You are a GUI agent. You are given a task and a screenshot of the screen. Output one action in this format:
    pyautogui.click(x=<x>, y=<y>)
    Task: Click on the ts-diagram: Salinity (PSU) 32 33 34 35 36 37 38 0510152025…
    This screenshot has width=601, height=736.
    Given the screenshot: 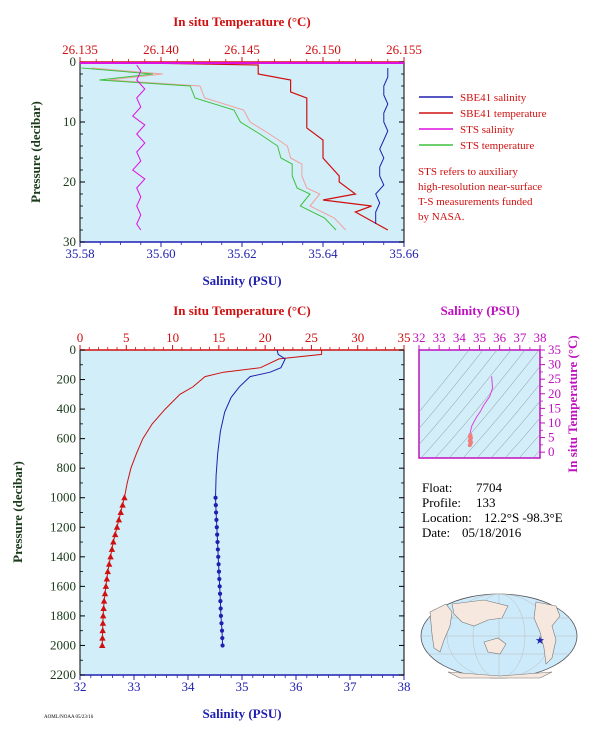 What is the action you would take?
    pyautogui.click(x=497, y=388)
    